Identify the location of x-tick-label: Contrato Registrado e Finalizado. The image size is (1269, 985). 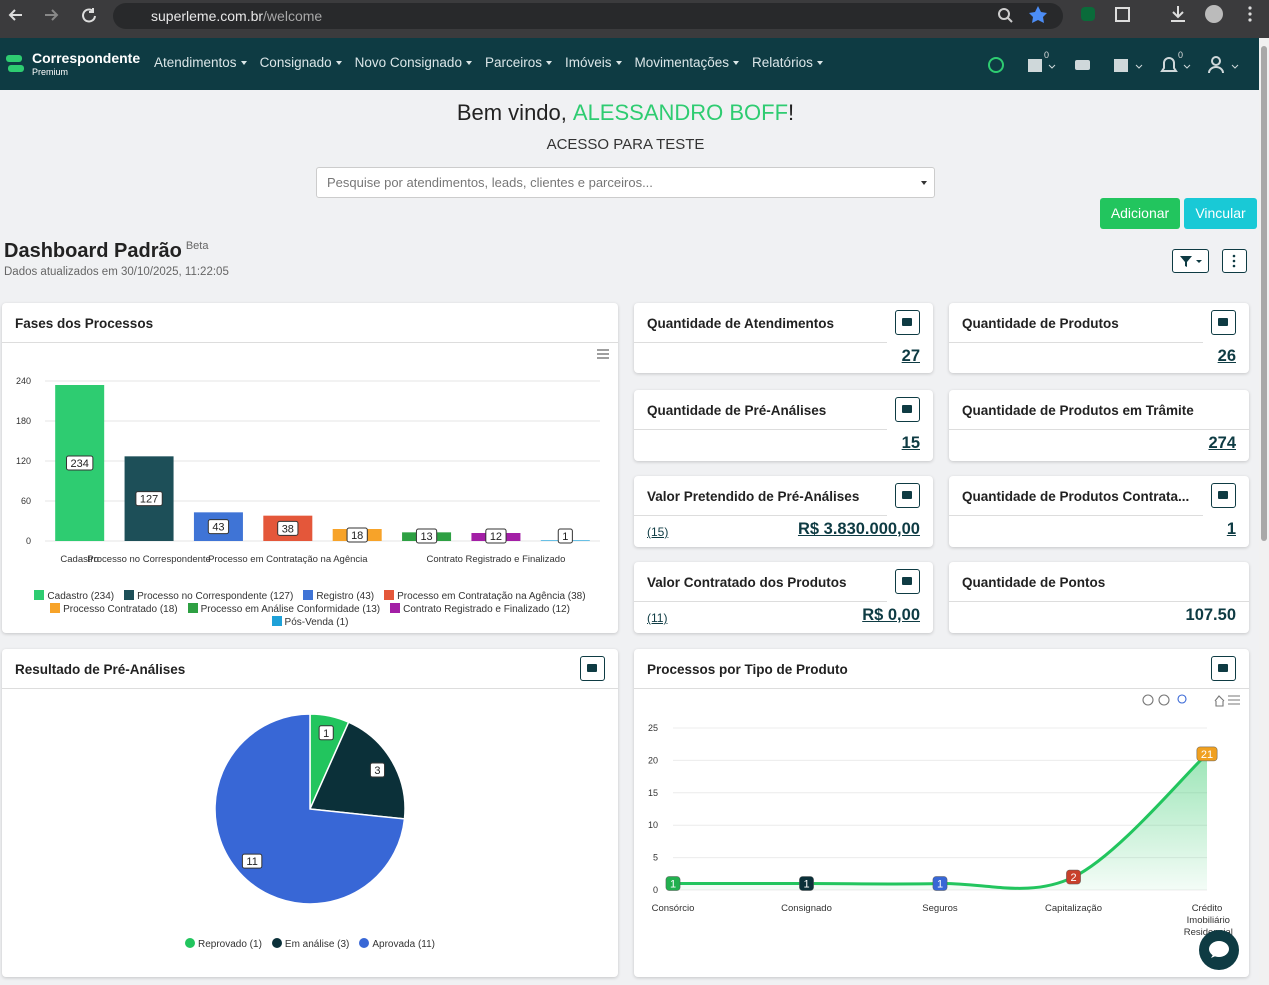
(495, 559).